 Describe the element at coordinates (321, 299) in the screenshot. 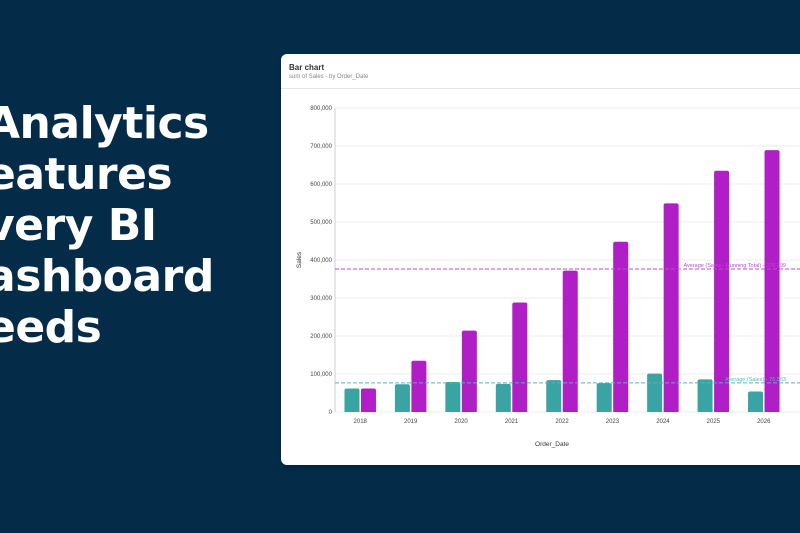

I see `y-tick-label: 300,000` at that location.